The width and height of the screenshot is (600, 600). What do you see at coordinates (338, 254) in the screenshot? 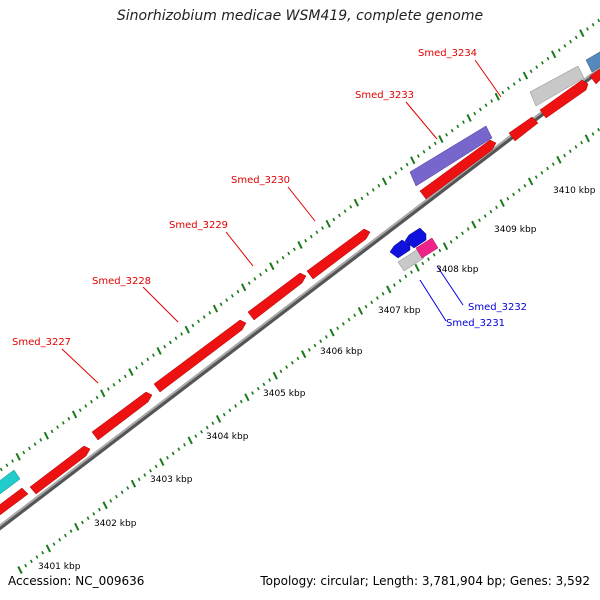
I see `gene-arrow-d` at bounding box center [338, 254].